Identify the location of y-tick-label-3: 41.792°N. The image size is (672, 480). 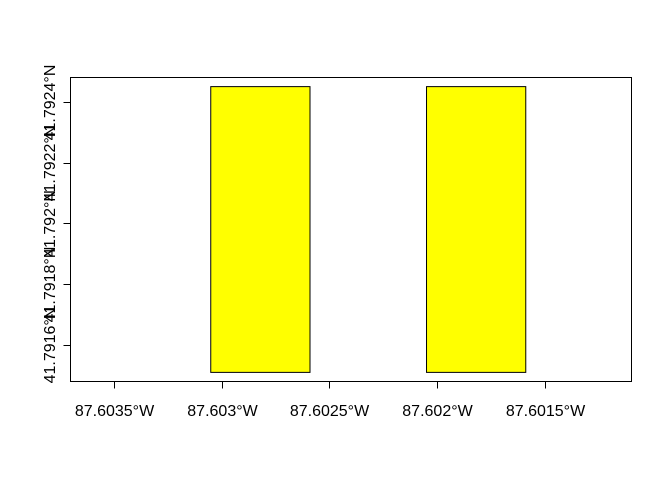
(50, 223).